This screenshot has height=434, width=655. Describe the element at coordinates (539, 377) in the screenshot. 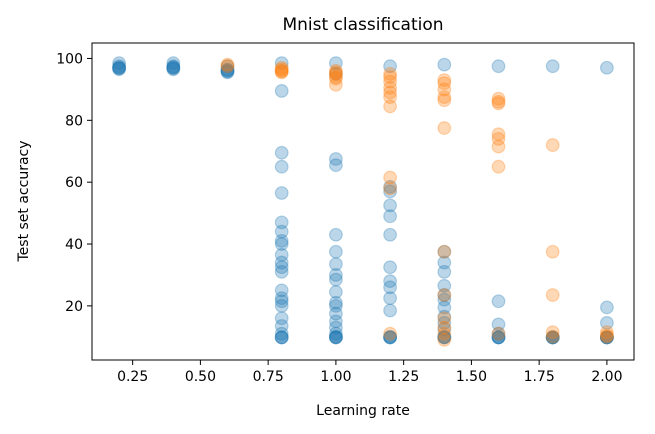

I see `x-tick-label: 1.75` at that location.